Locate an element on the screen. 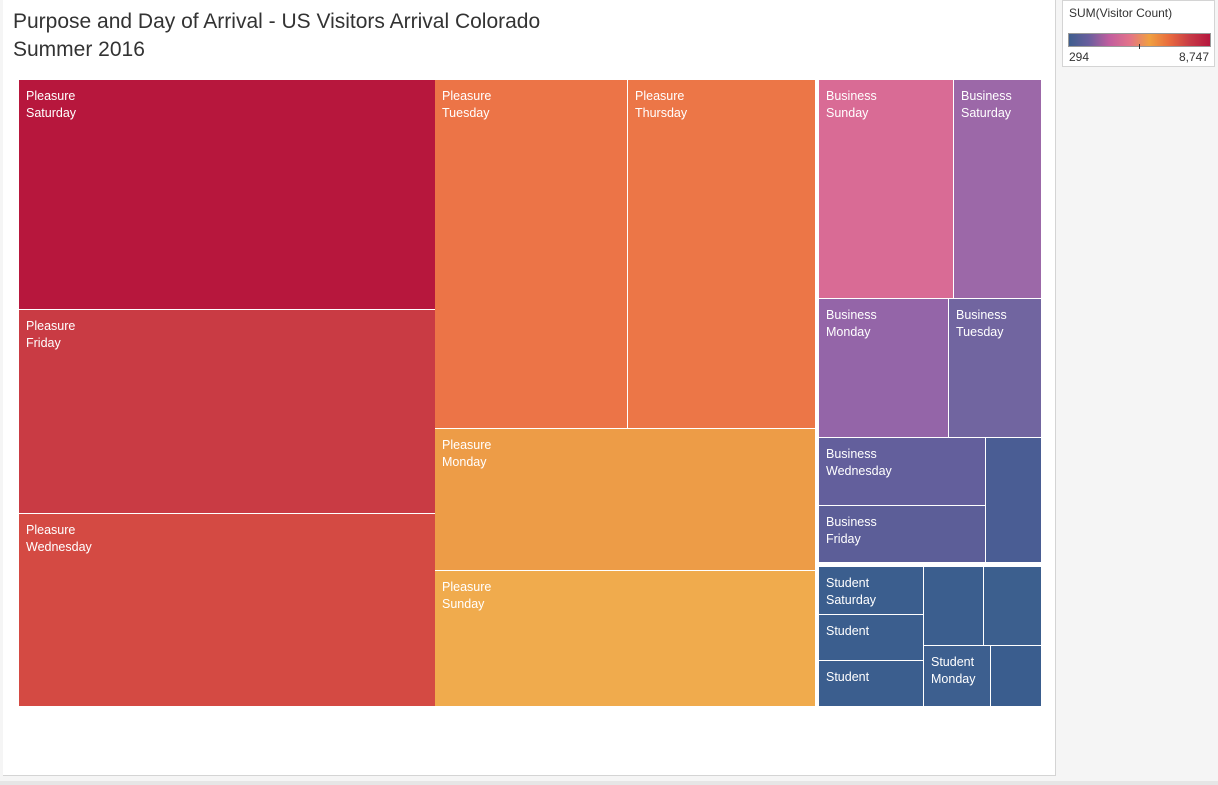 Image resolution: width=1218 pixels, height=785 pixels. tile-label: Pleasure Saturday is located at coordinates (51, 104).